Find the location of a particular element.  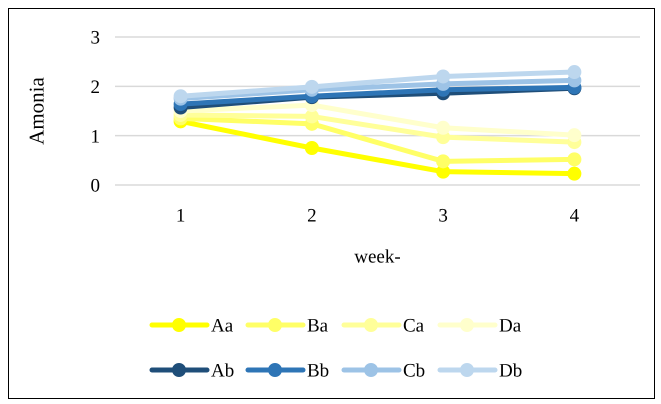

x-tick-label: 2 is located at coordinates (312, 216).